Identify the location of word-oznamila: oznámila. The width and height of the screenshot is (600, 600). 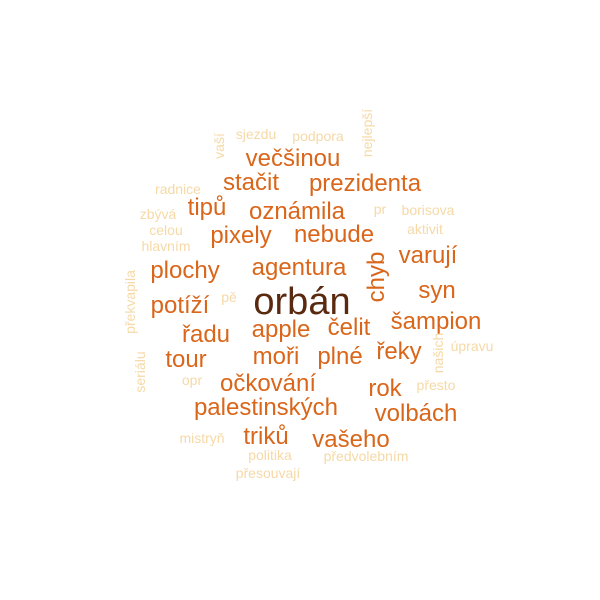
(297, 211).